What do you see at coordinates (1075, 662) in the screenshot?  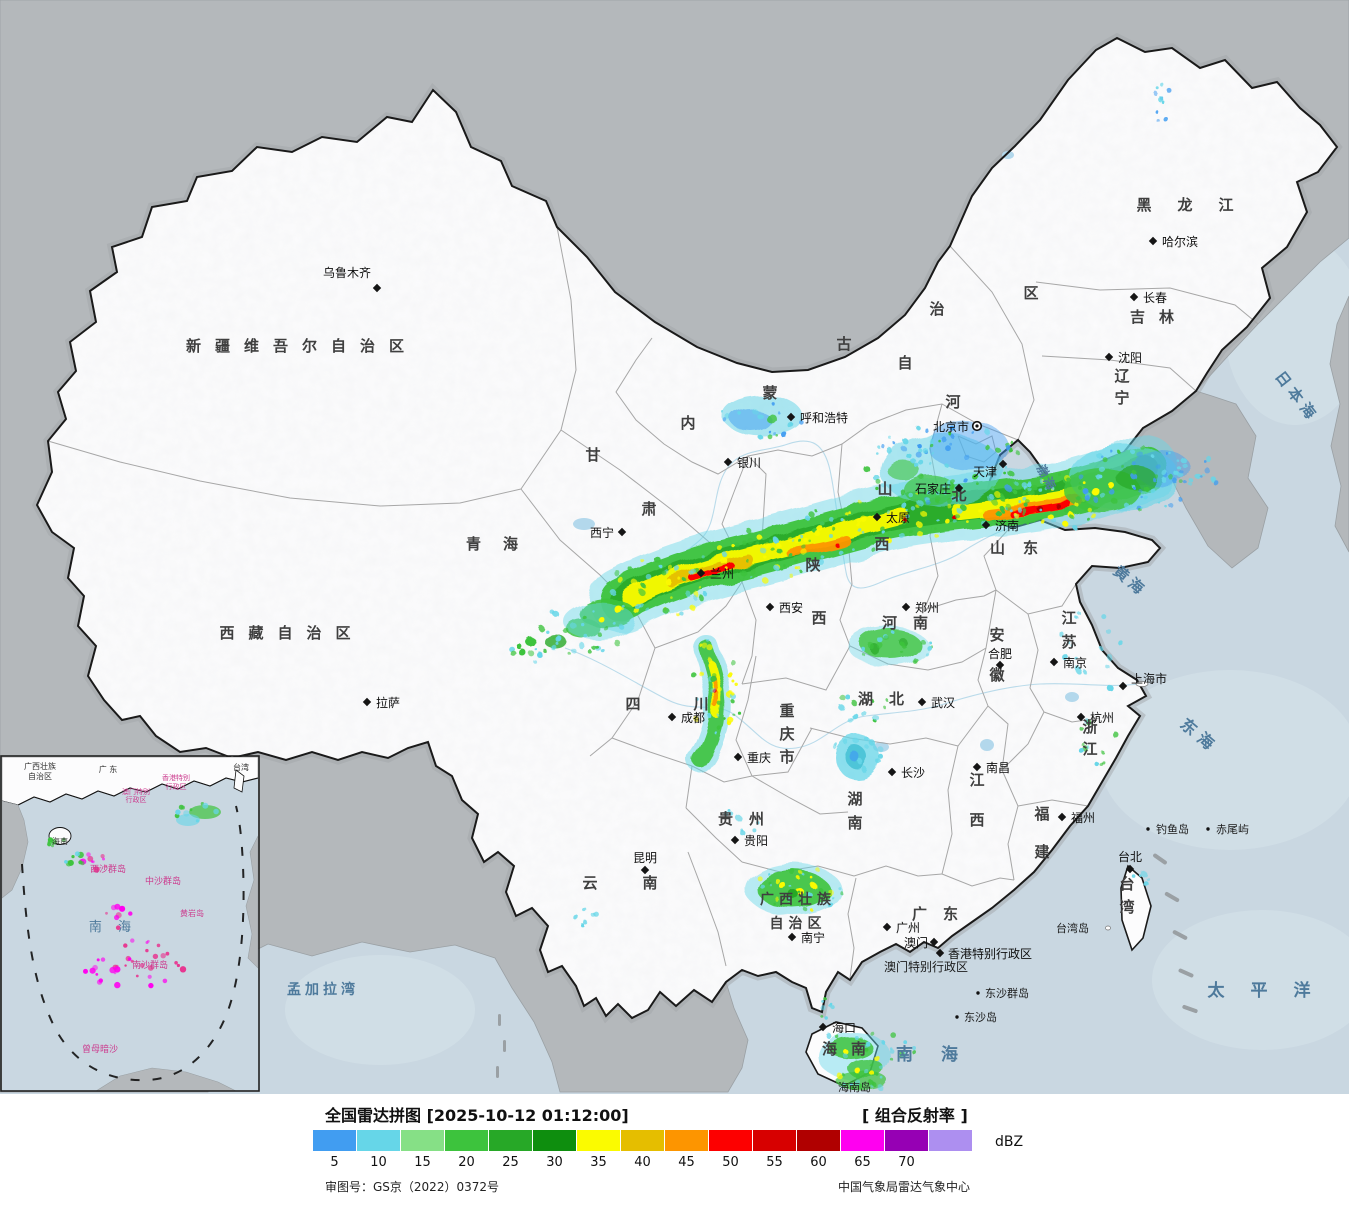 I see `city-label: 南京` at bounding box center [1075, 662].